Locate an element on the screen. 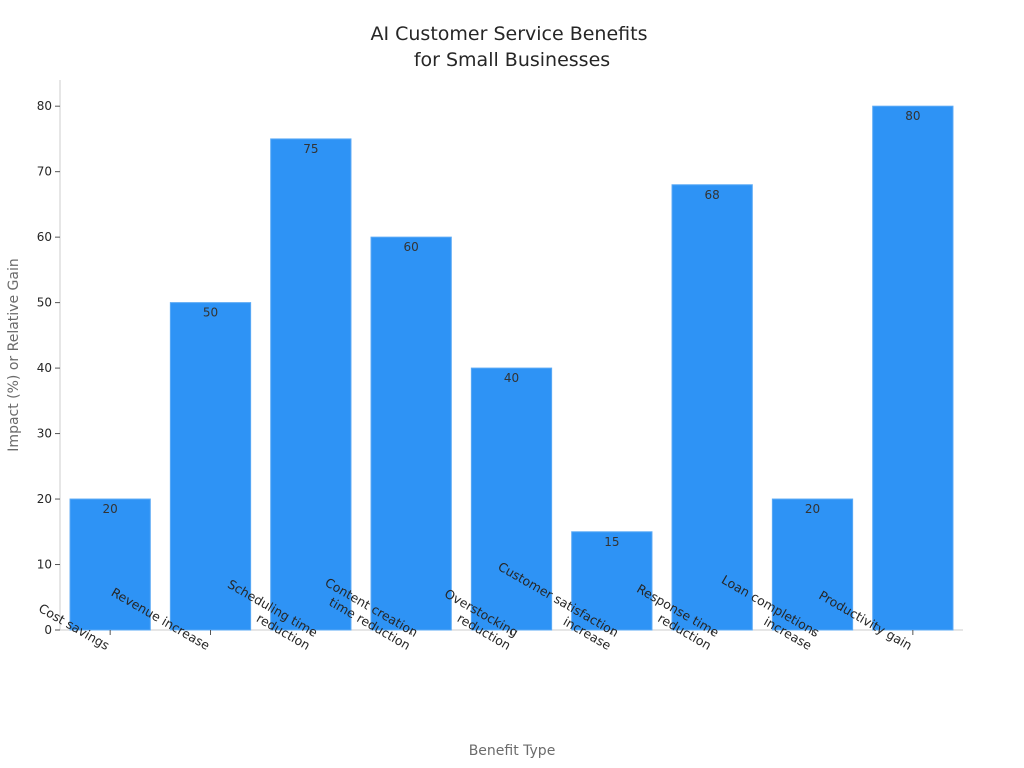 This screenshot has width=1024, height=768. chart-title-line-2: for Small Businesses is located at coordinates (512, 60).